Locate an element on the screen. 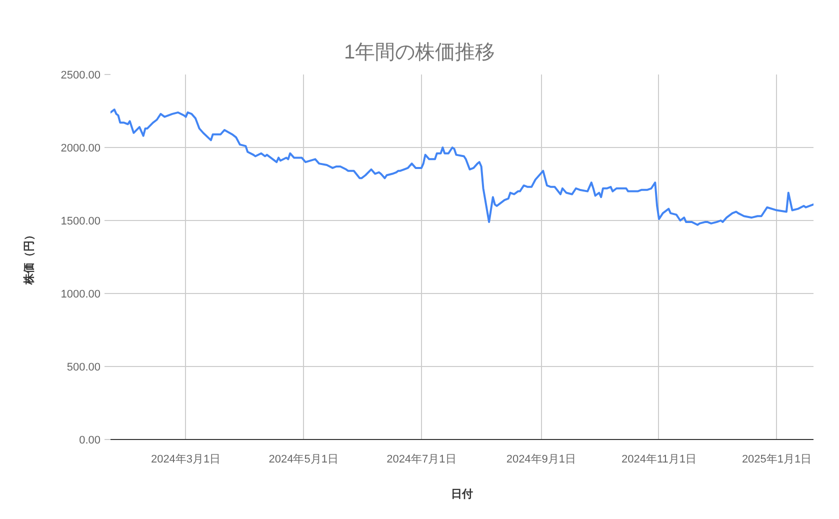 This screenshot has width=839, height=519. y-tick-label: 500.00 is located at coordinates (83, 368).